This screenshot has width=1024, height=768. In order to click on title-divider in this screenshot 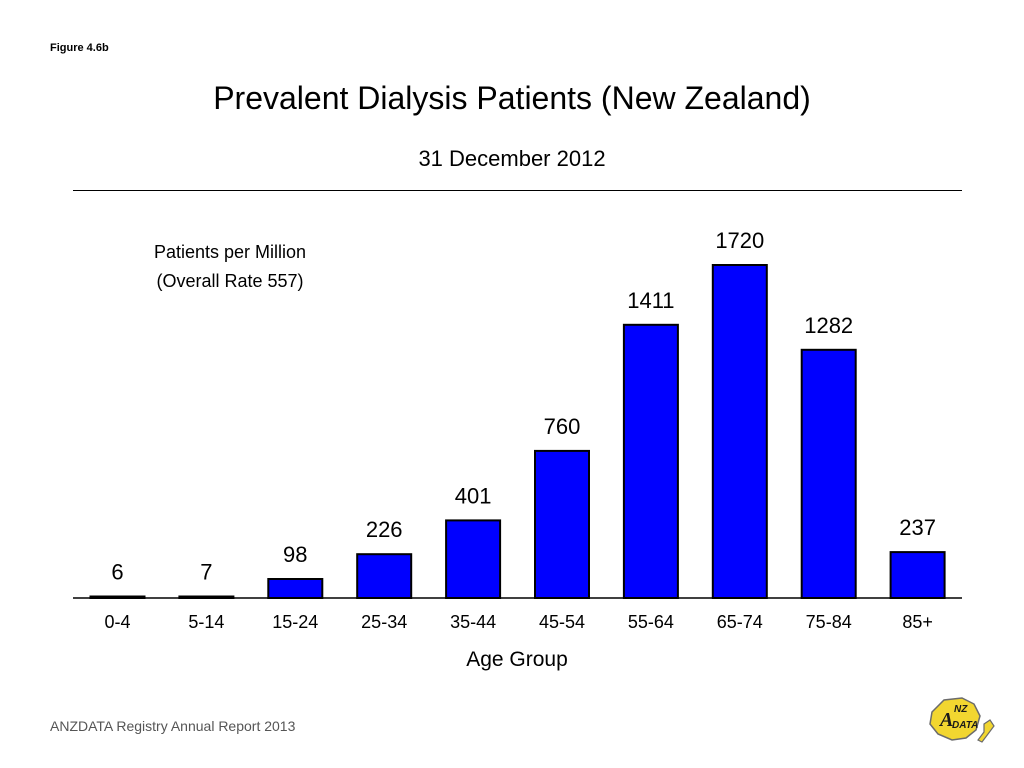, I will do `click(517, 190)`.